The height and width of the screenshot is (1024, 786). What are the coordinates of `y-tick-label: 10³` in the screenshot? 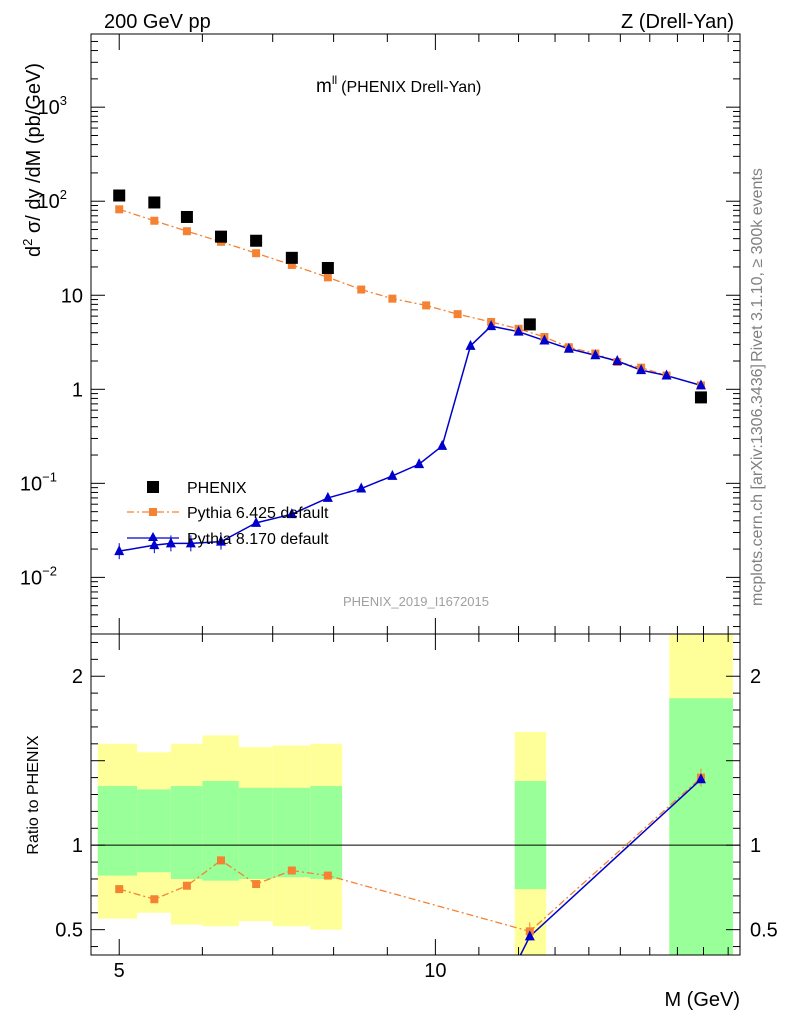 It's located at (52, 106).